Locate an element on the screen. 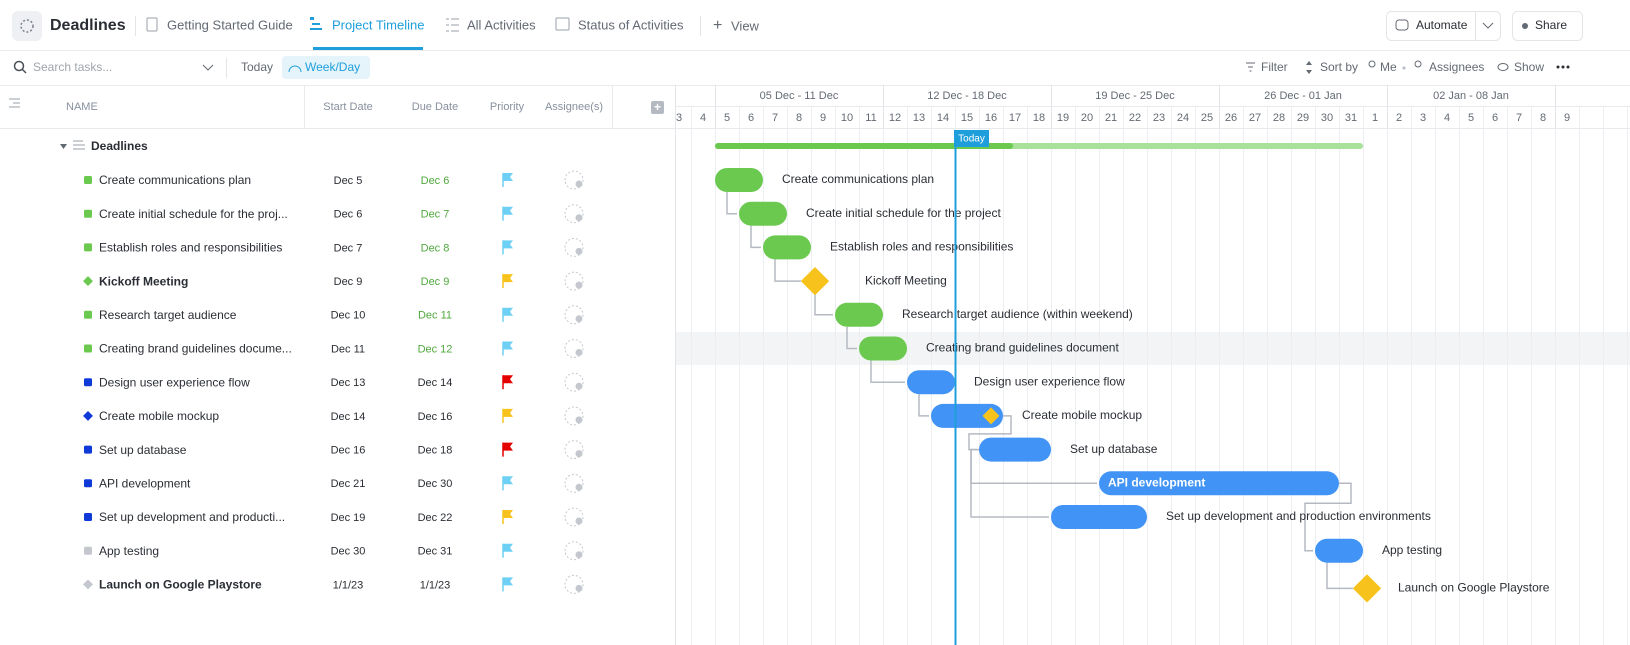 The width and height of the screenshot is (1630, 645). add-column is located at coordinates (657, 107).